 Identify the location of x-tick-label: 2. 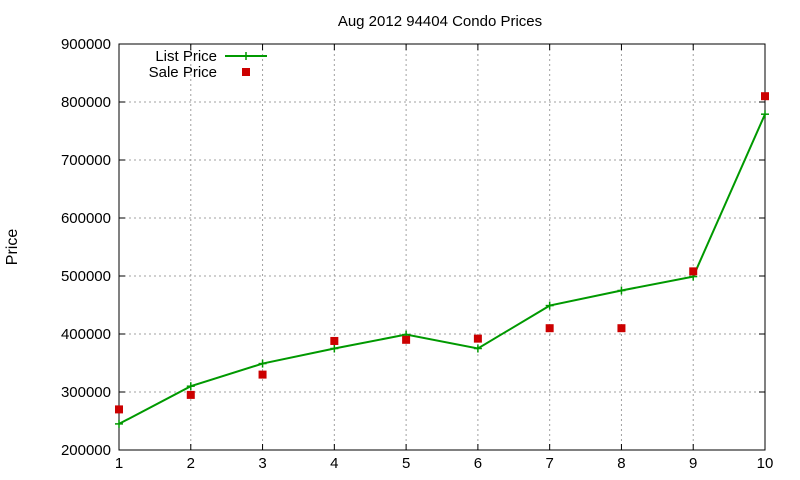
(191, 463).